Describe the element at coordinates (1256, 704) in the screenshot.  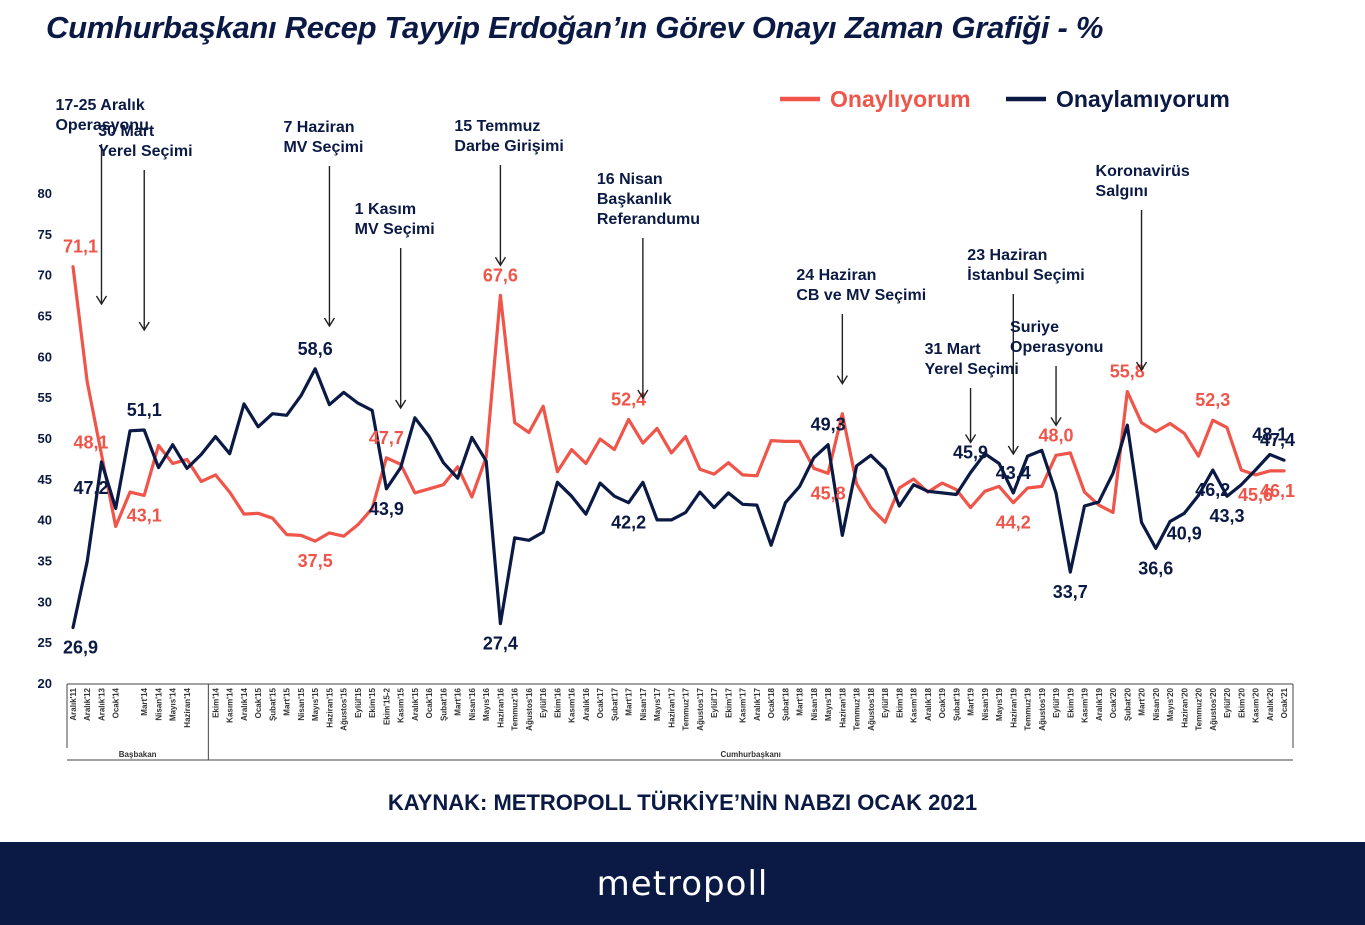
I see `x-tick-label: Kasım'20` at that location.